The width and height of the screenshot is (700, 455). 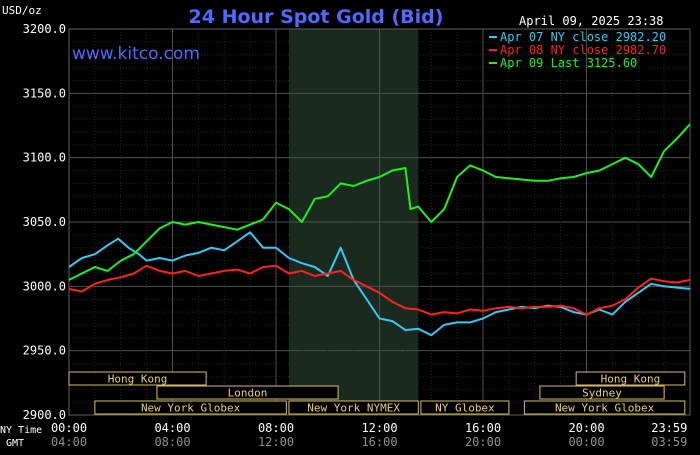 What do you see at coordinates (44, 286) in the screenshot?
I see `y-tick-label: 3000.0` at bounding box center [44, 286].